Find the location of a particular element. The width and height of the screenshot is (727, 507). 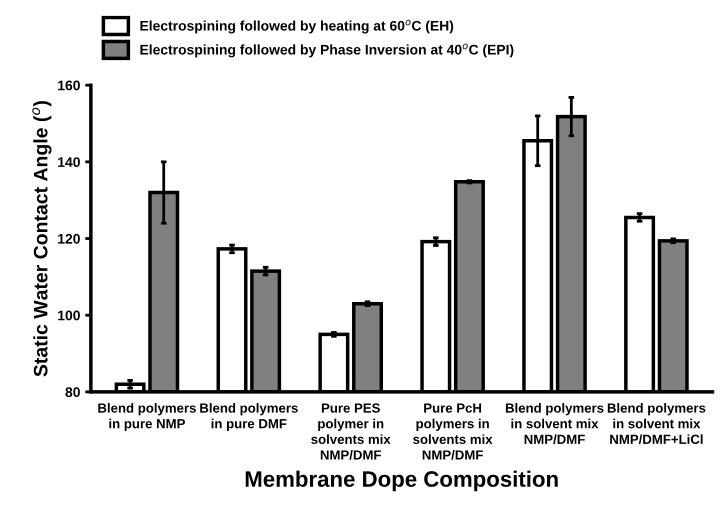

x-tick-label: Blend polymers in pure DMF is located at coordinates (249, 417).